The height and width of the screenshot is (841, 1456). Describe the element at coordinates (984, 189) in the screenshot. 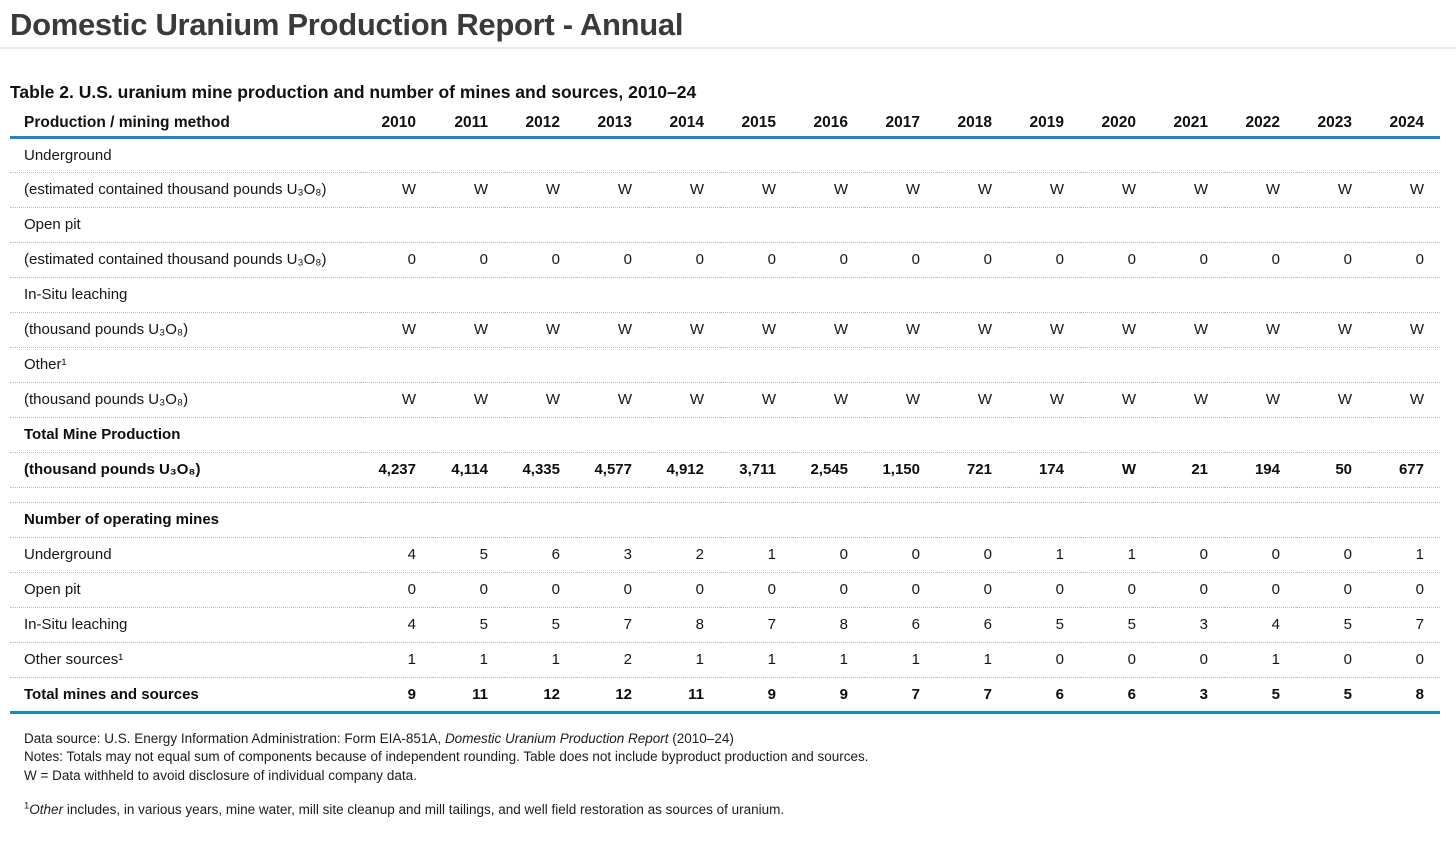

I see `cell-2018: W` at that location.